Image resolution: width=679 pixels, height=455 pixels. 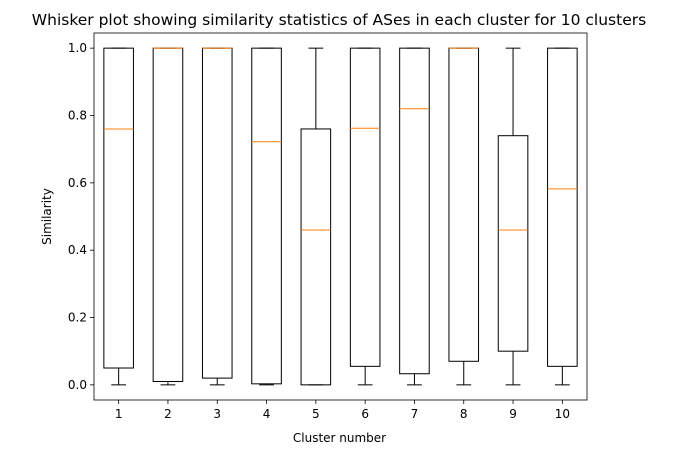 What do you see at coordinates (414, 211) in the screenshot?
I see `cluster-7-box` at bounding box center [414, 211].